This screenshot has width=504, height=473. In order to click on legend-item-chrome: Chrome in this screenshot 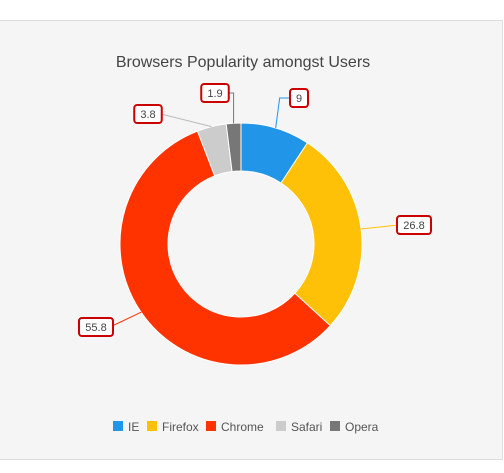, I will do `click(235, 427)`.